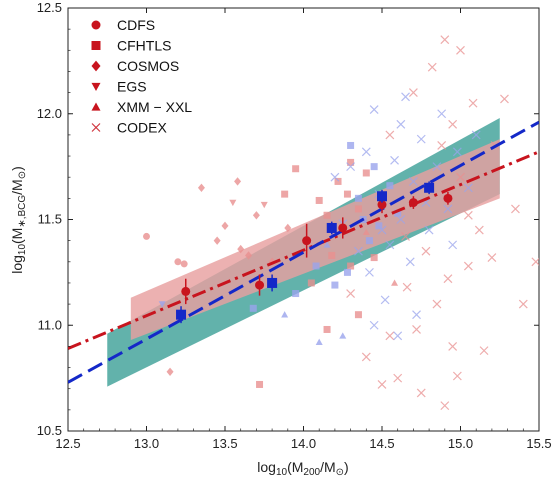  Describe the element at coordinates (460, 443) in the screenshot. I see `x-tick-label: 15.0` at that location.